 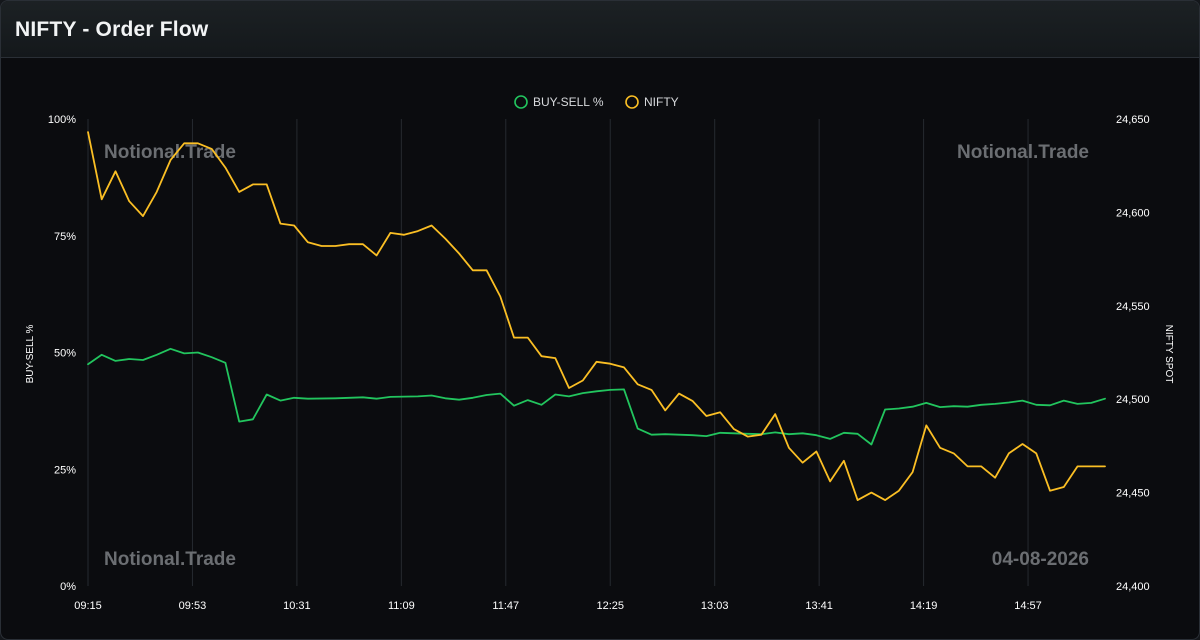 What do you see at coordinates (715, 606) in the screenshot?
I see `x-tick-label: 13:03` at bounding box center [715, 606].